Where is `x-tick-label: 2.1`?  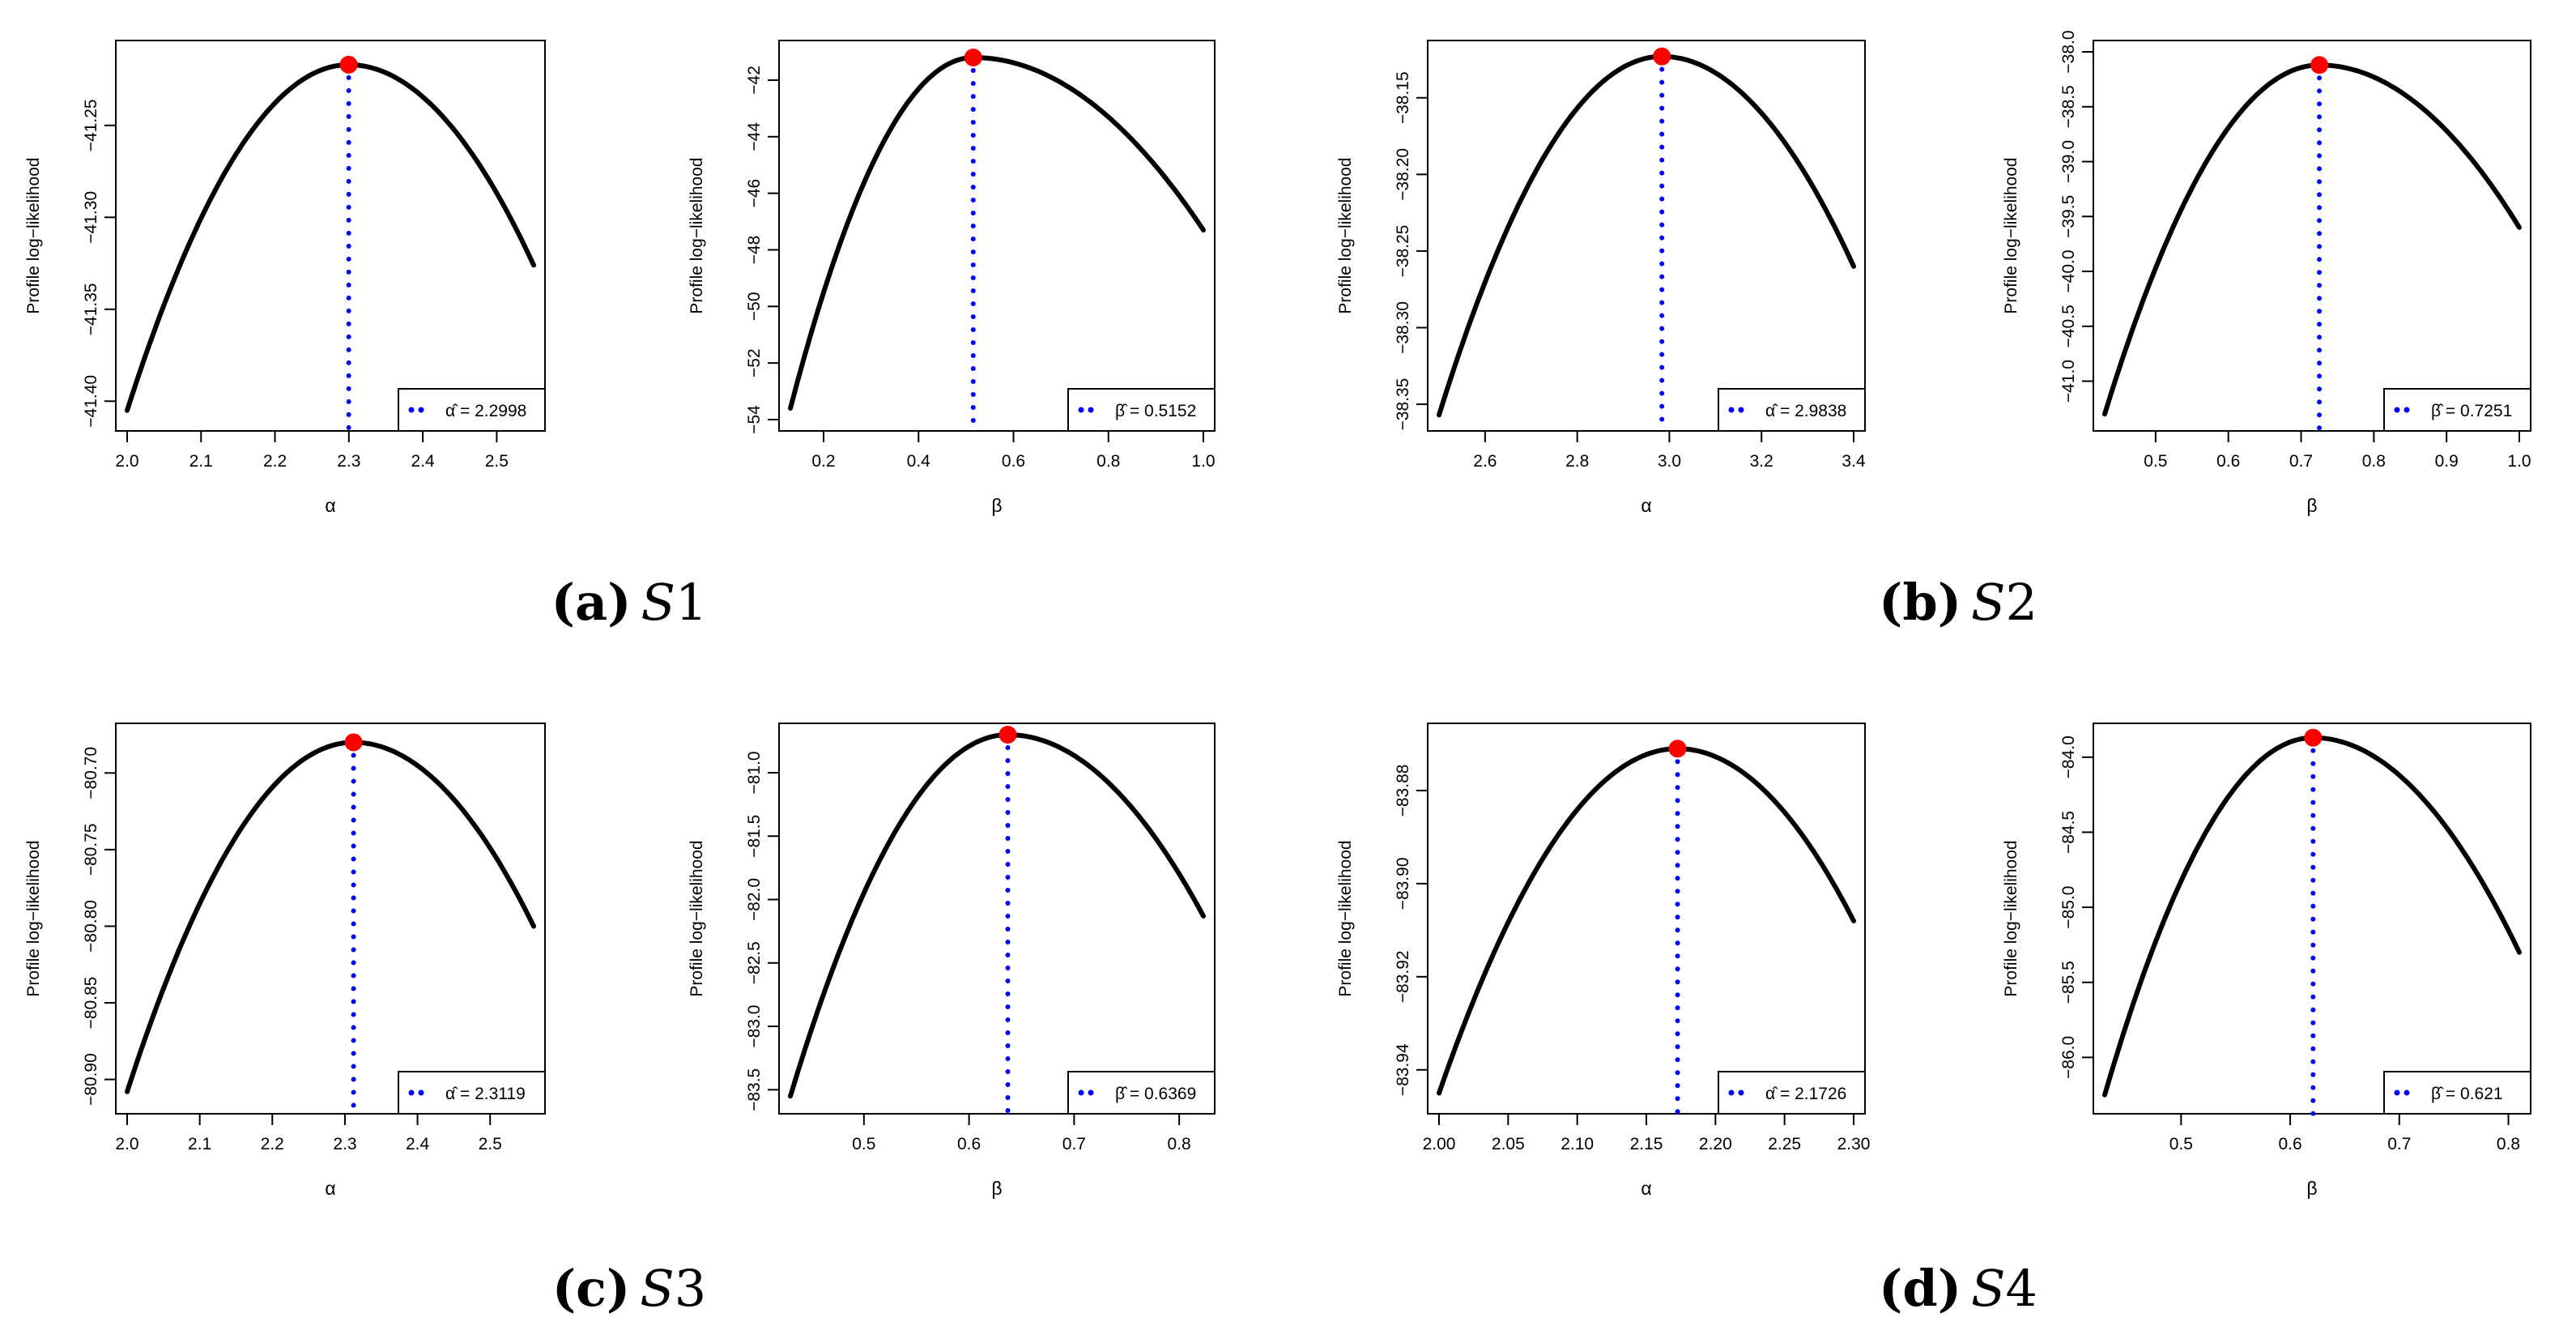
x-tick-label: 2.1 is located at coordinates (201, 461).